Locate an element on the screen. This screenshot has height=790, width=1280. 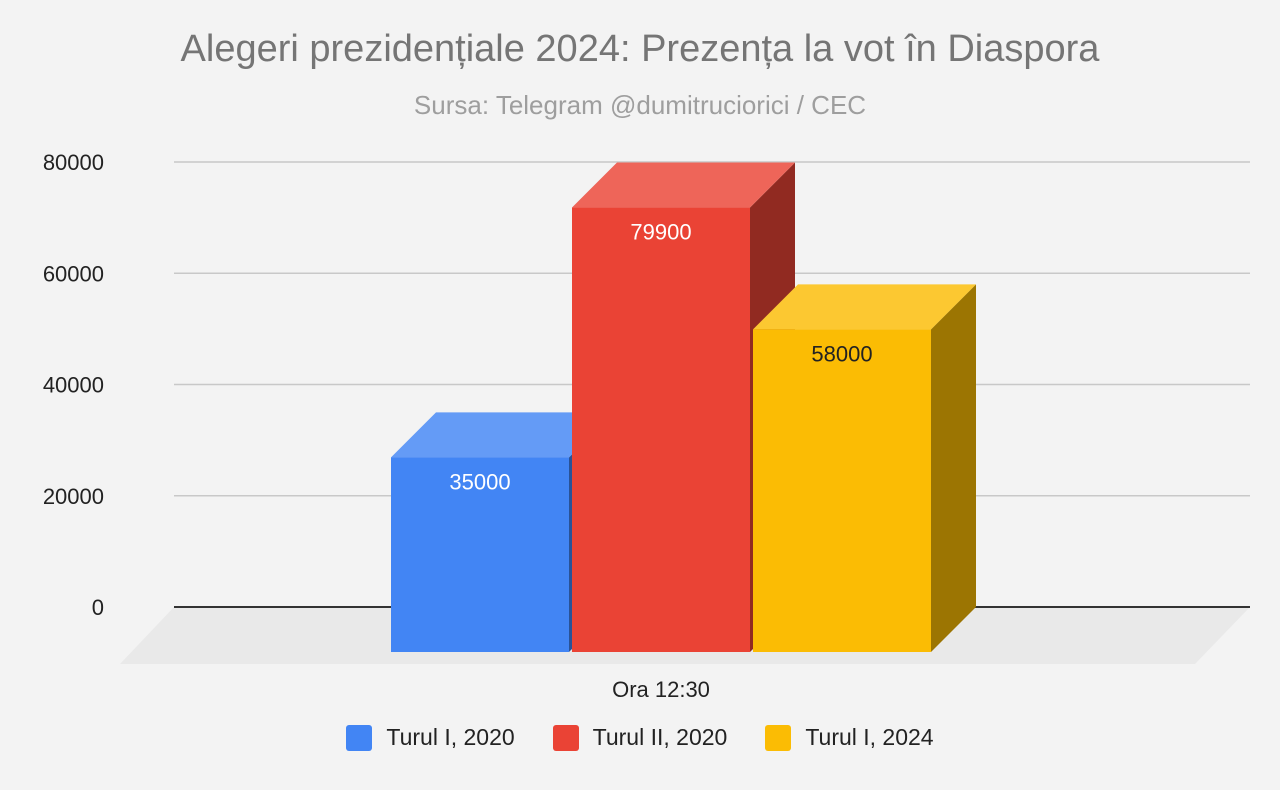
chart-subtitle: Sursa: Telegram @dumitruciorici / CEC is located at coordinates (640, 105).